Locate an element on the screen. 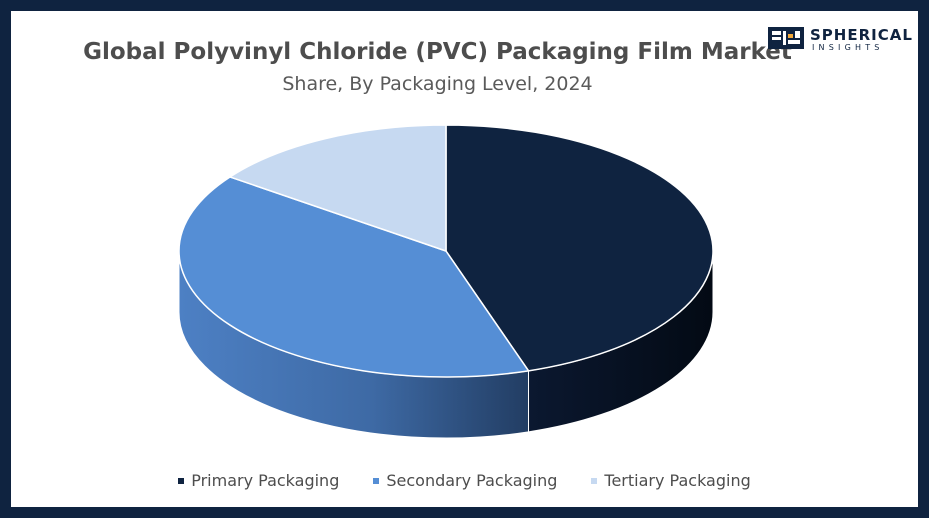  logo-mark-icon is located at coordinates (786, 38).